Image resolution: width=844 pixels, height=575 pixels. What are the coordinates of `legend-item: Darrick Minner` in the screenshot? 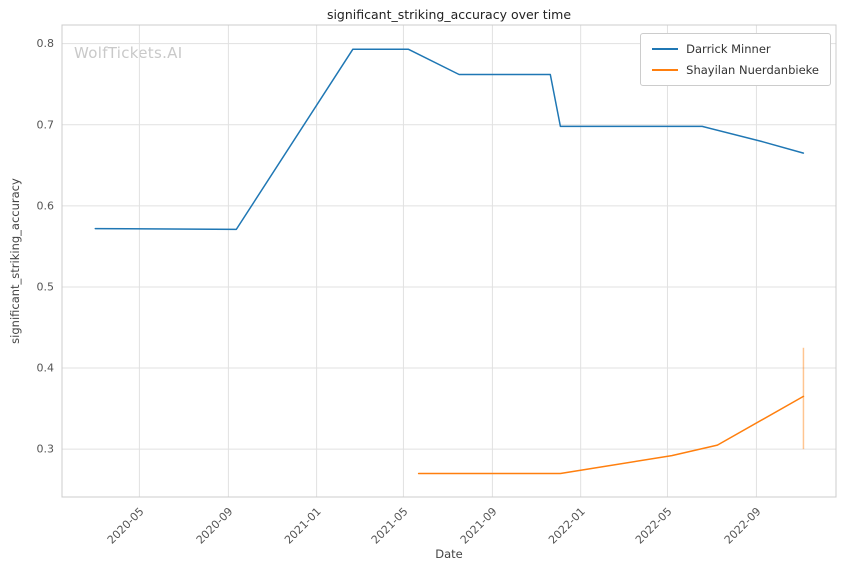 It's located at (735, 49).